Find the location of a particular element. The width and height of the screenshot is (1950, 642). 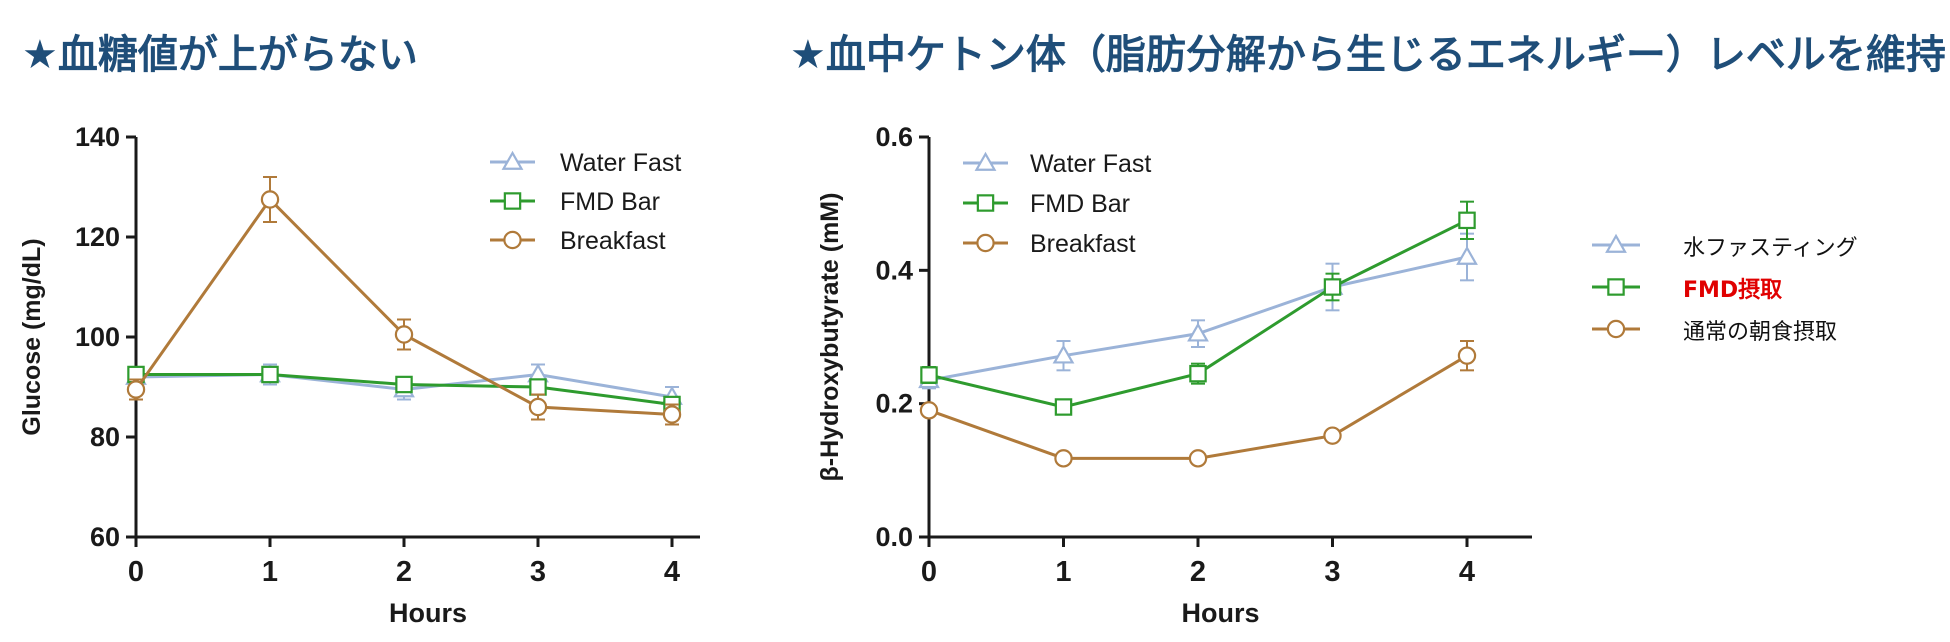

series-water-fast is located at coordinates (1198, 311).